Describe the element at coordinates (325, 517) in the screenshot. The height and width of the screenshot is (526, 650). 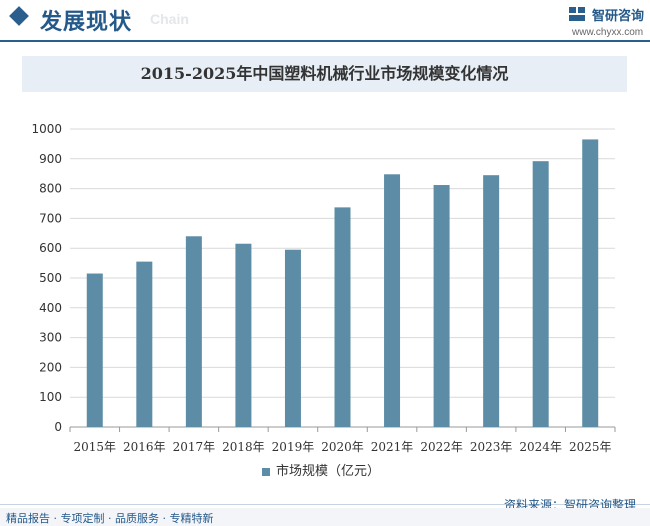
I see `footer-bar` at that location.